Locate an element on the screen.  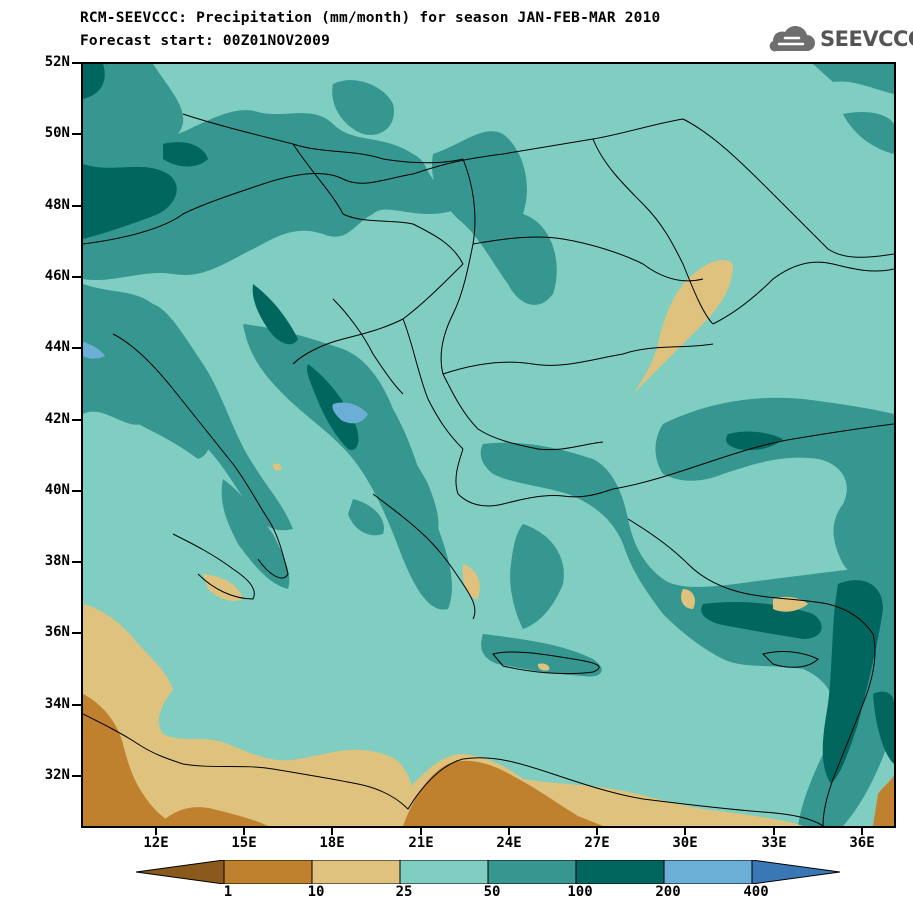
colorbar-extend-high is located at coordinates (795, 872).